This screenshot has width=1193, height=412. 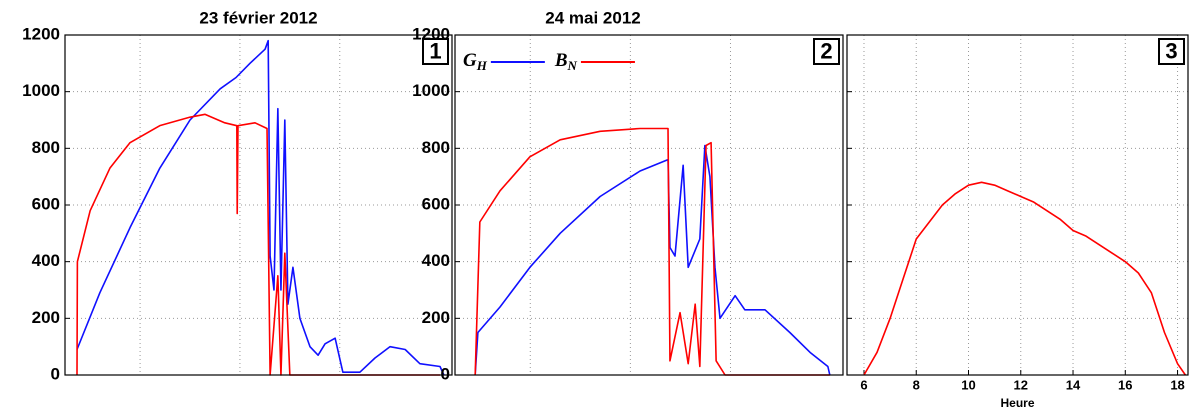 What do you see at coordinates (482, 65) in the screenshot?
I see `legend-label-sub: H` at bounding box center [482, 65].